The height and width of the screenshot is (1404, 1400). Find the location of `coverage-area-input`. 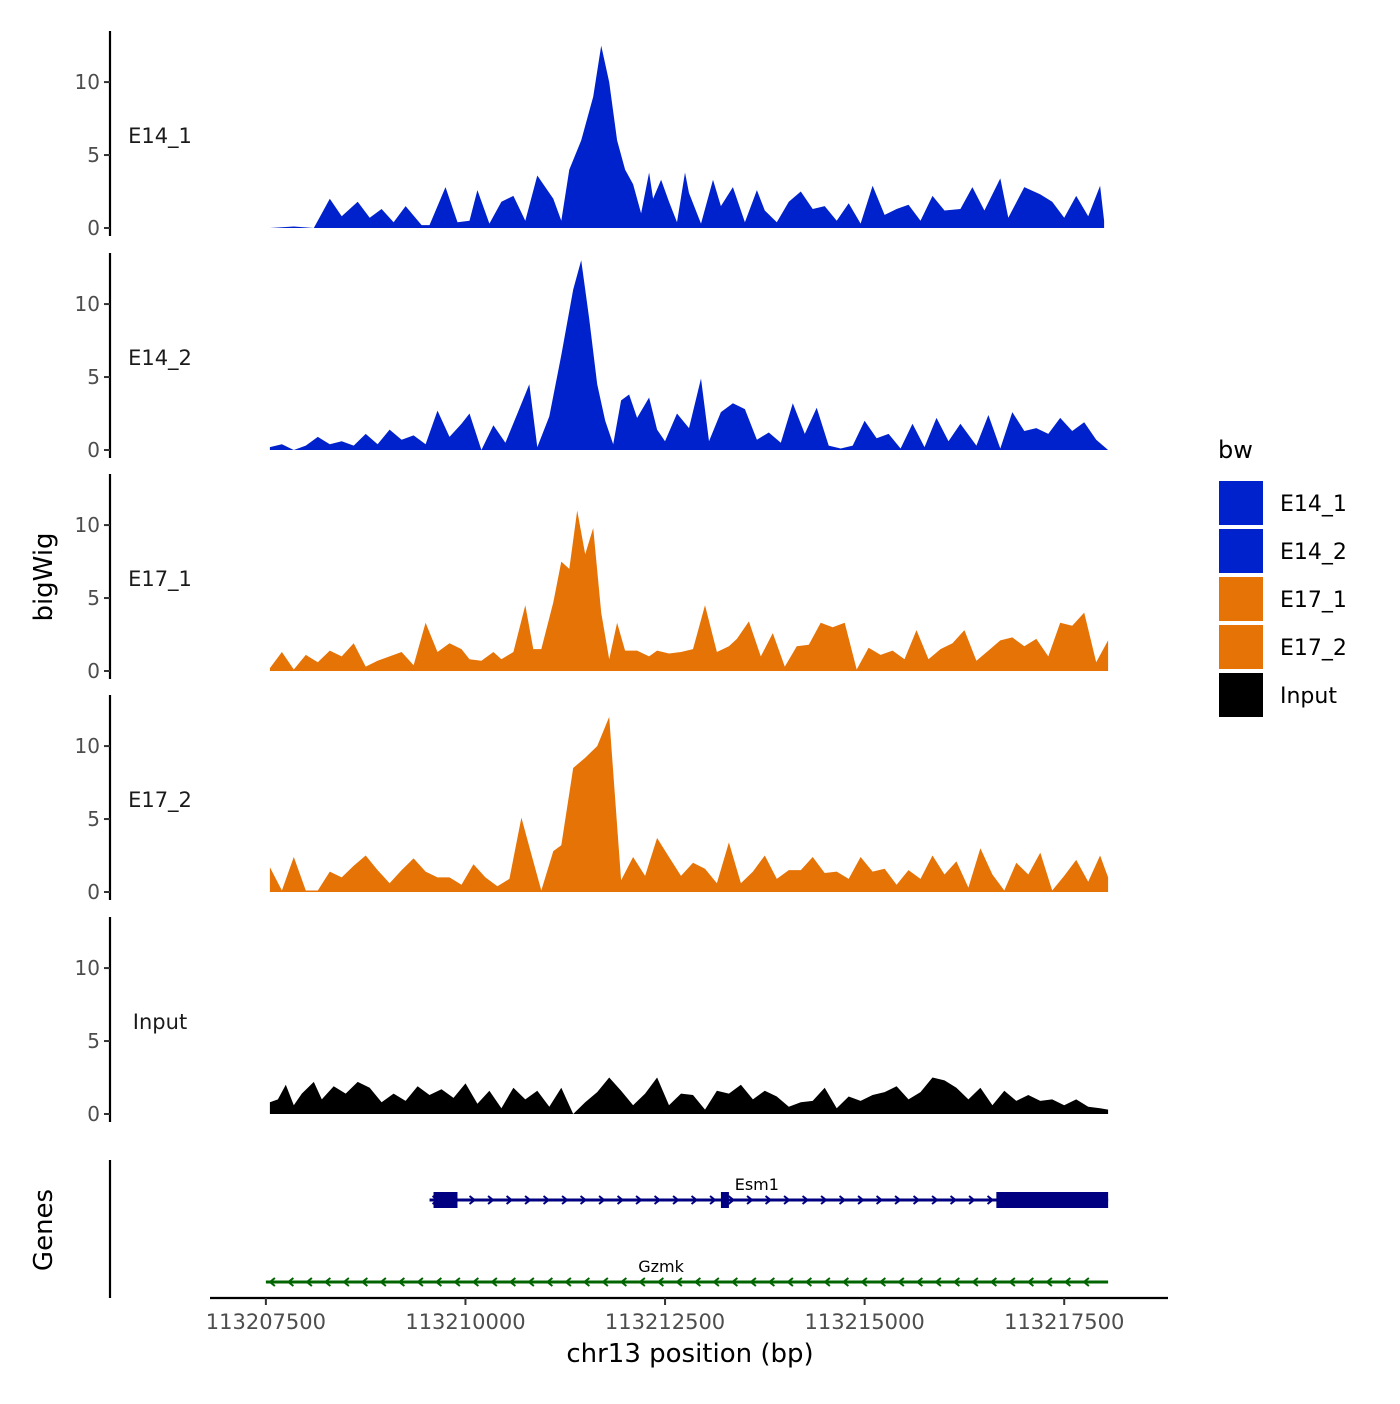

coverage-area-input is located at coordinates (689, 1095).